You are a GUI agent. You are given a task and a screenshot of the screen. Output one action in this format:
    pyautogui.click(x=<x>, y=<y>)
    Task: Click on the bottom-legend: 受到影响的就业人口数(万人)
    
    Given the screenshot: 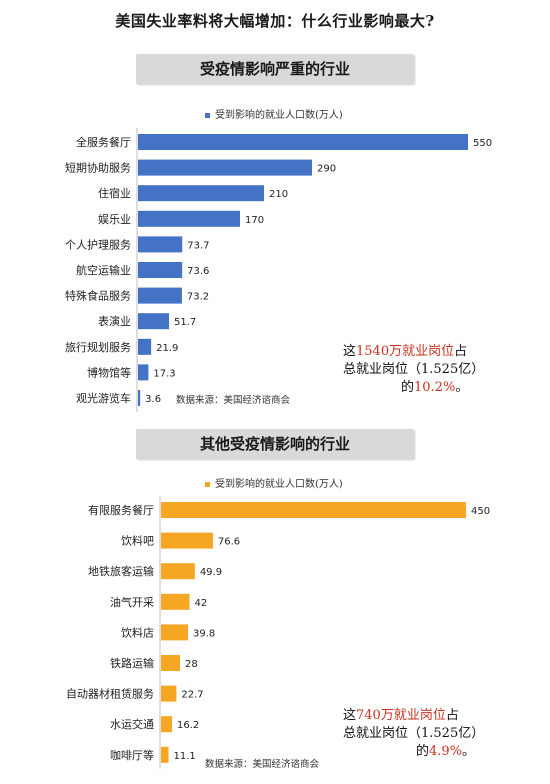 What is the action you would take?
    pyautogui.click(x=274, y=482)
    